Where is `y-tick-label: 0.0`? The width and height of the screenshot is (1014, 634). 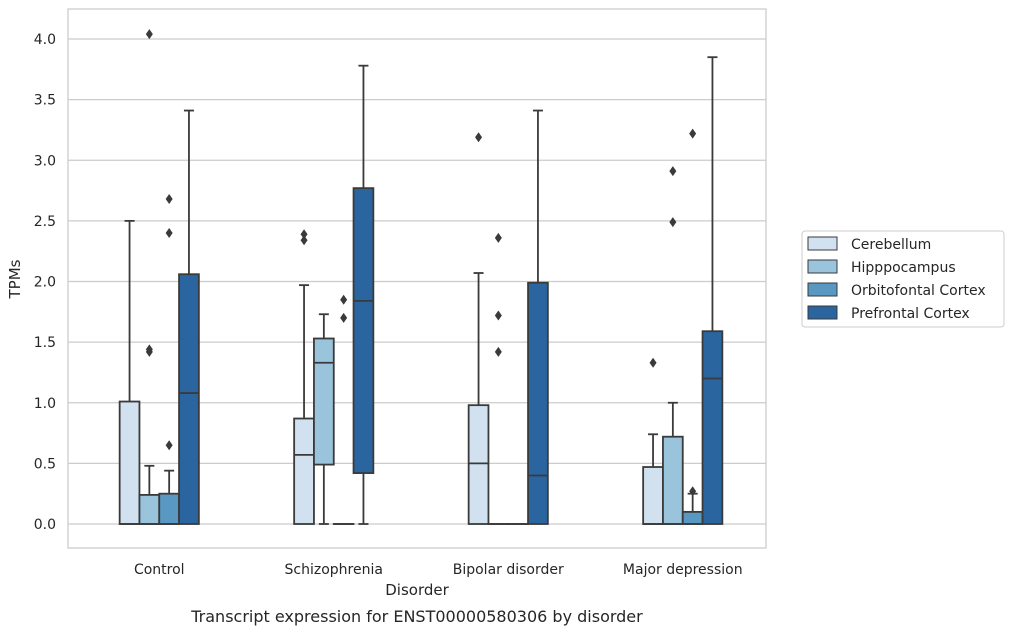 y-tick-label: 0.0 is located at coordinates (45, 525).